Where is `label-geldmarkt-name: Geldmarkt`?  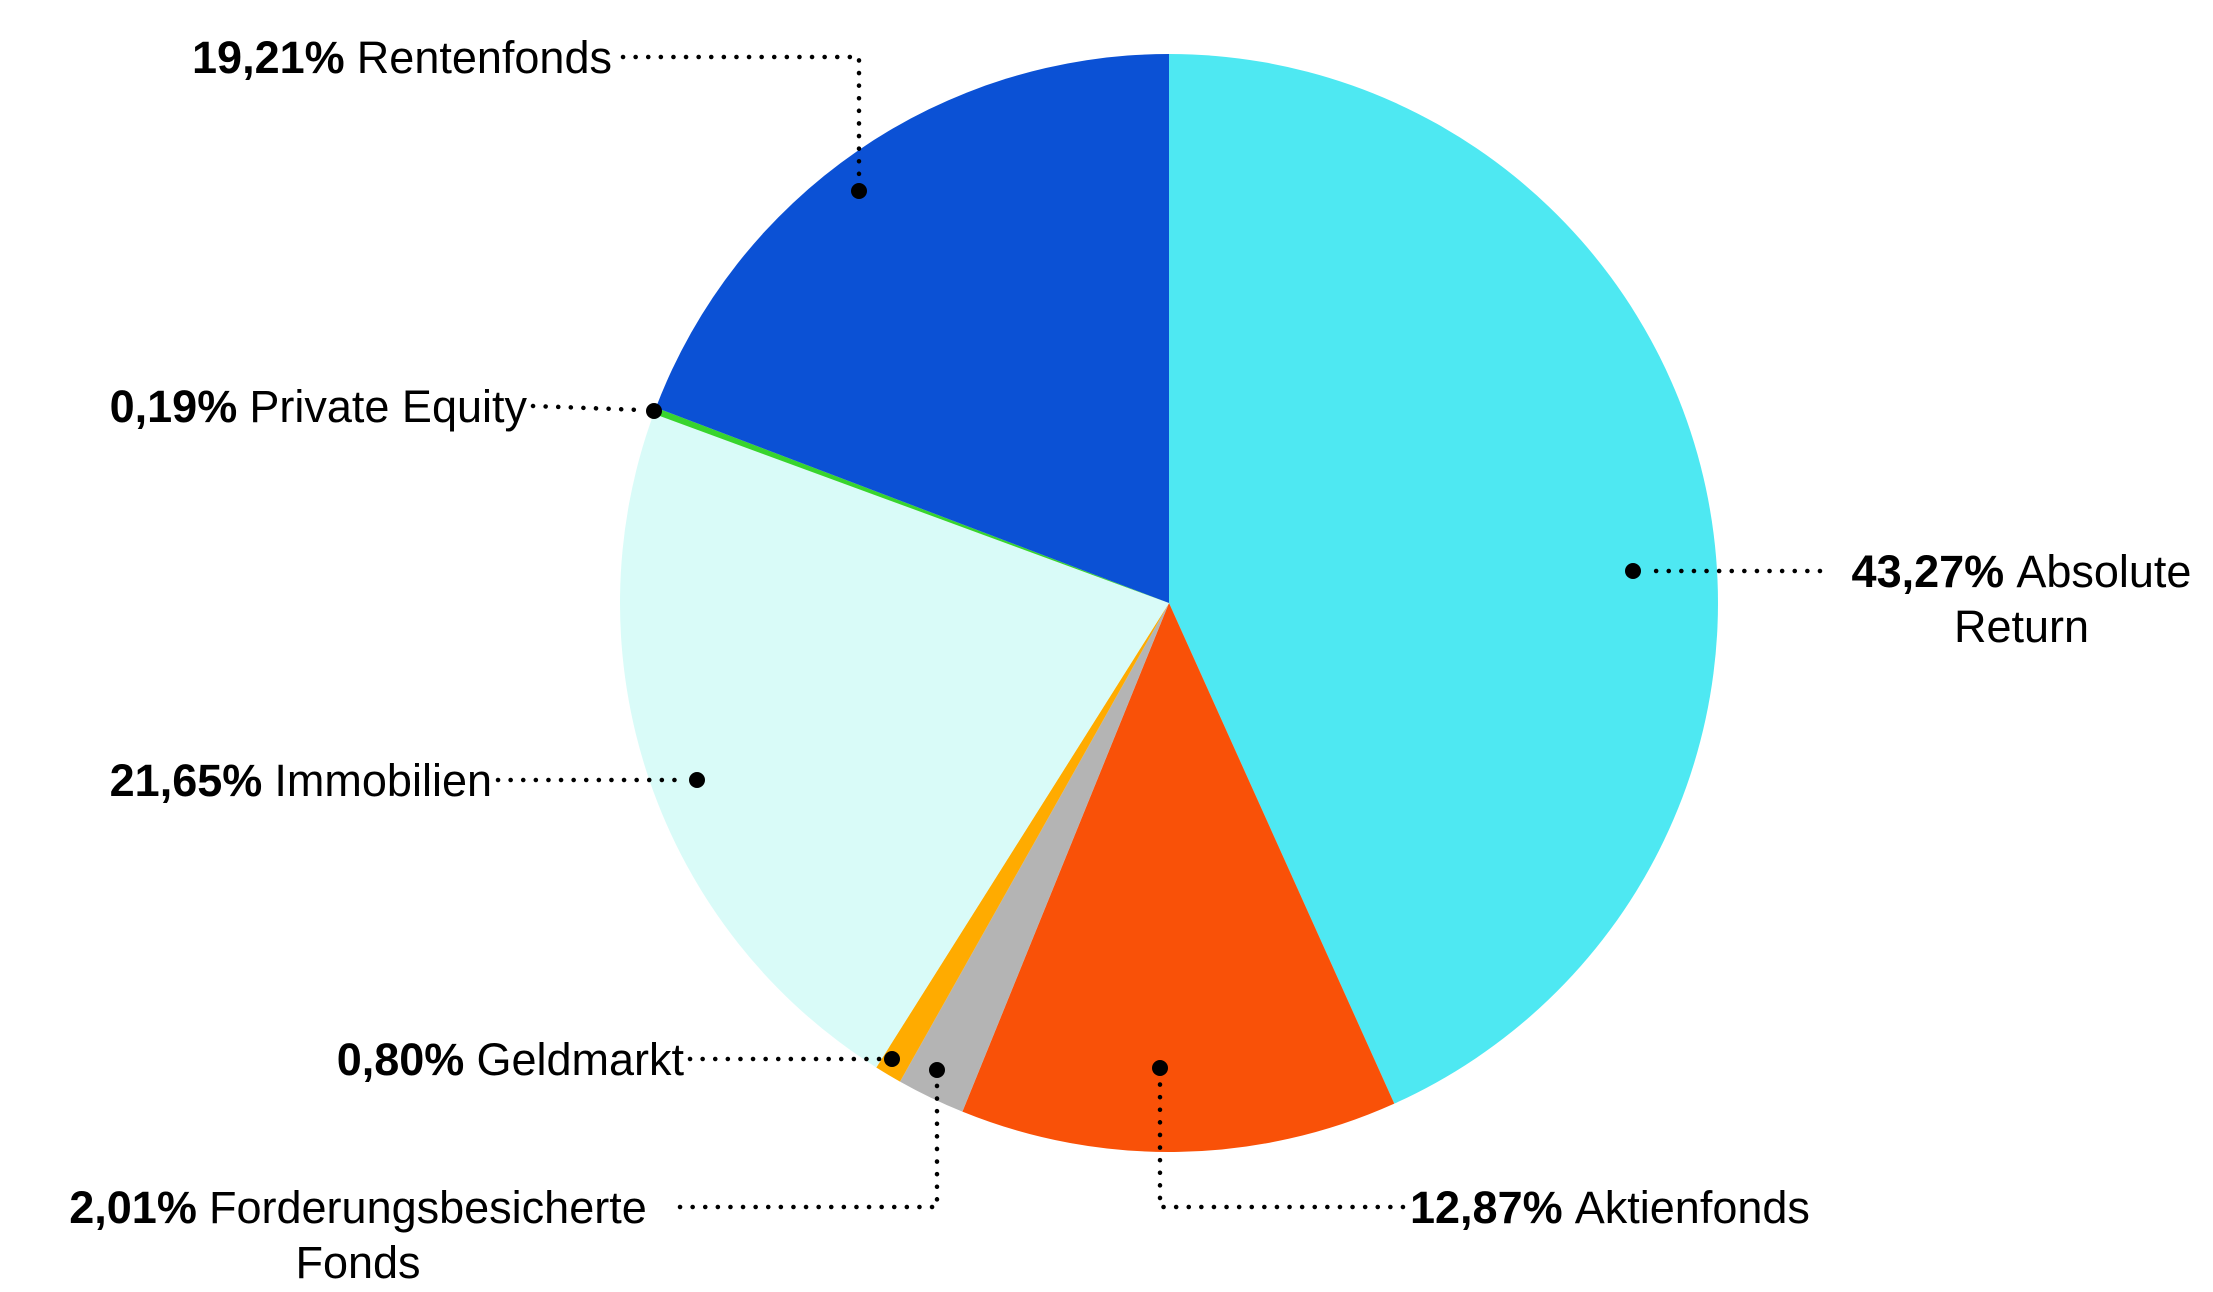 label-geldmarkt-name: Geldmarkt is located at coordinates (580, 1059).